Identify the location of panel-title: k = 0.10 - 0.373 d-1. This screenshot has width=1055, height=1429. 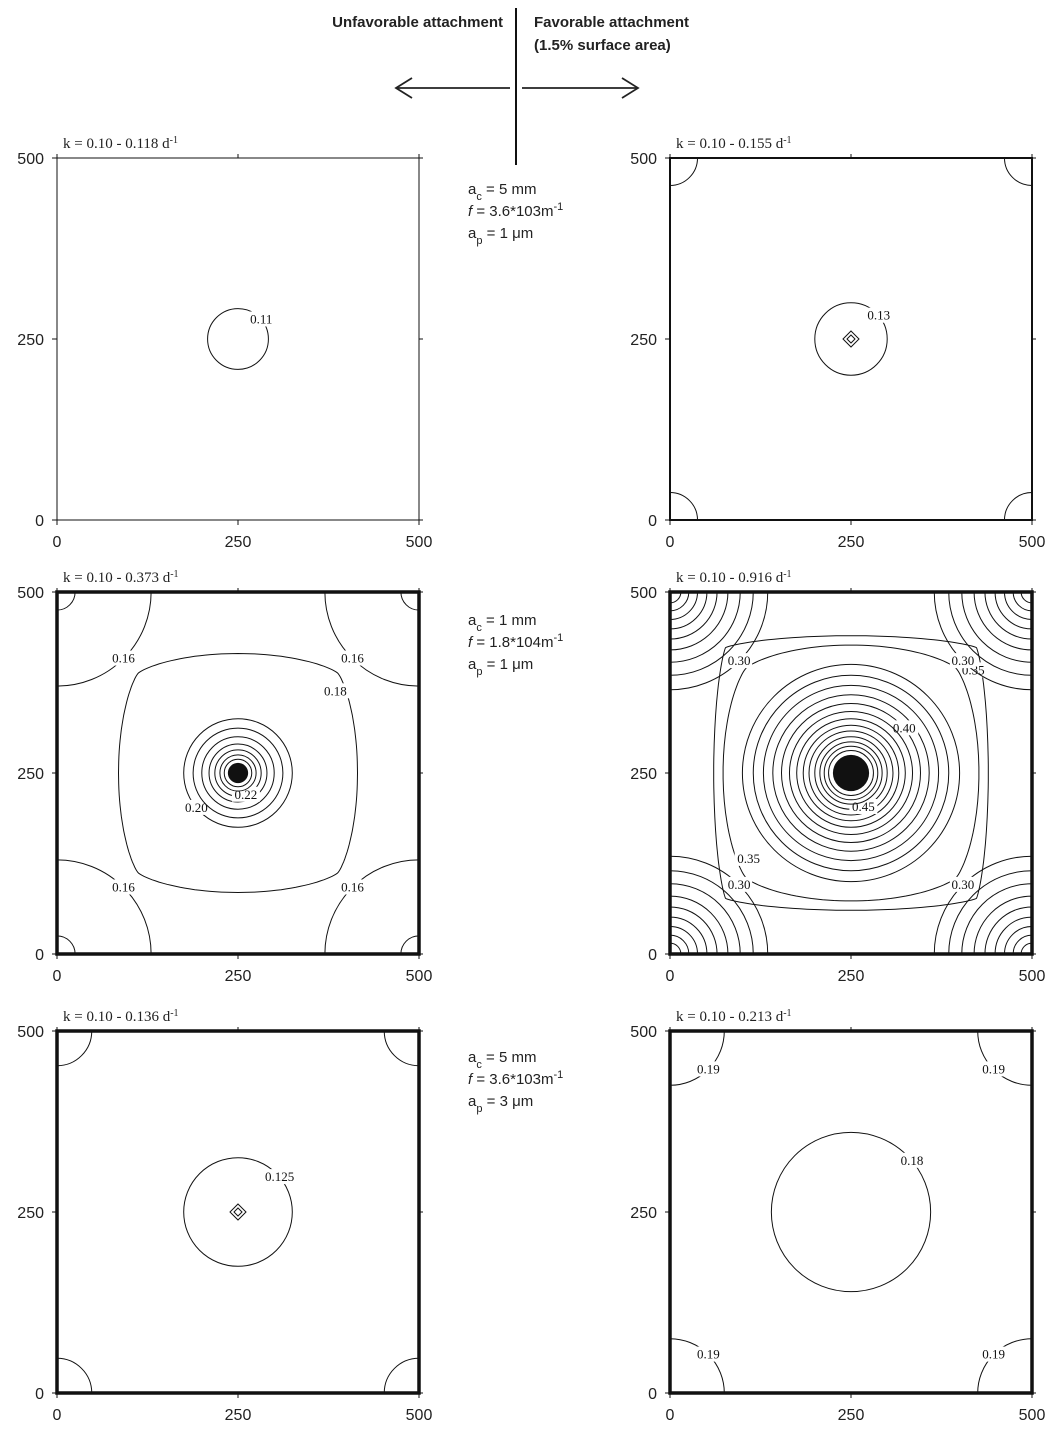
(121, 578).